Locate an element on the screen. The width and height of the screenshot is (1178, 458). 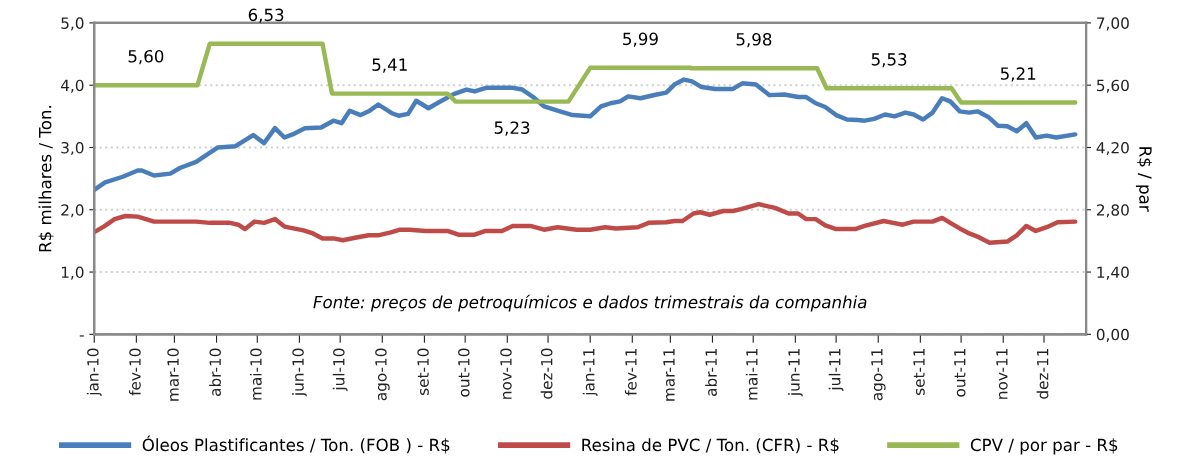
x-tick-label: jun-10 is located at coordinates (299, 372).